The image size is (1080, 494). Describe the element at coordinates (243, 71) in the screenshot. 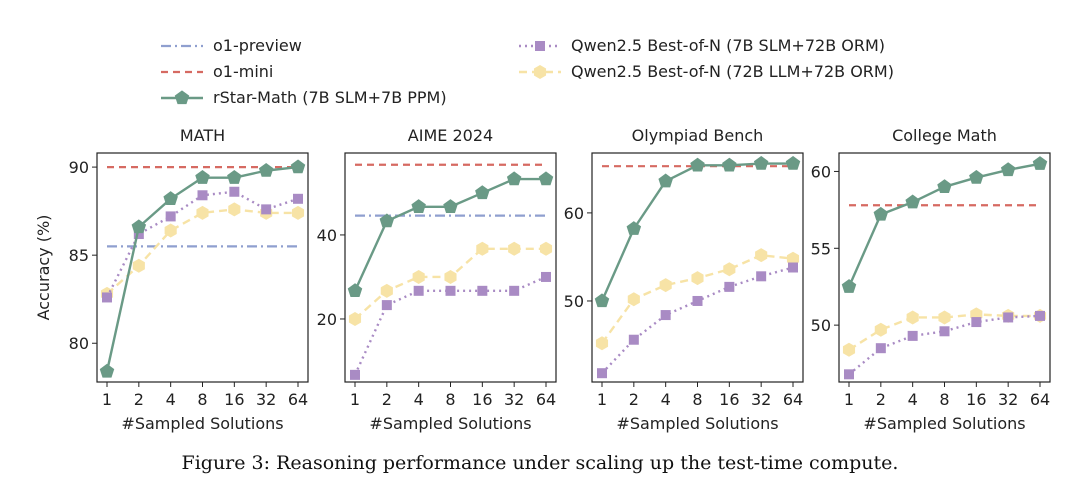

I see `legend-label-o1-mini: o1-mini` at that location.